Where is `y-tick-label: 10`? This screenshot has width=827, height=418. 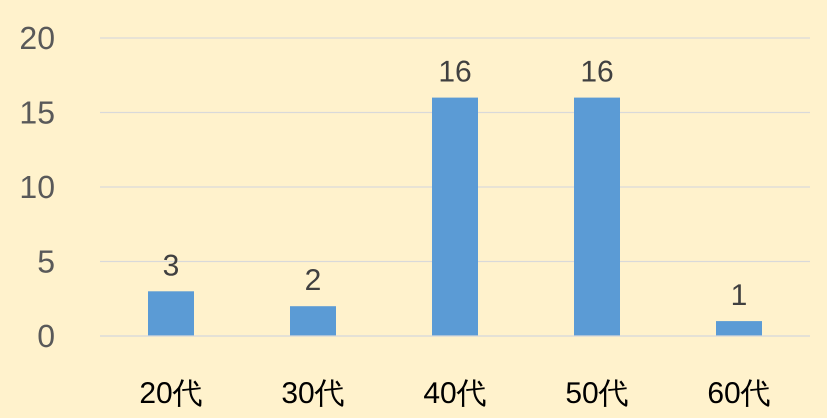
y-tick-label: 10 is located at coordinates (37, 187).